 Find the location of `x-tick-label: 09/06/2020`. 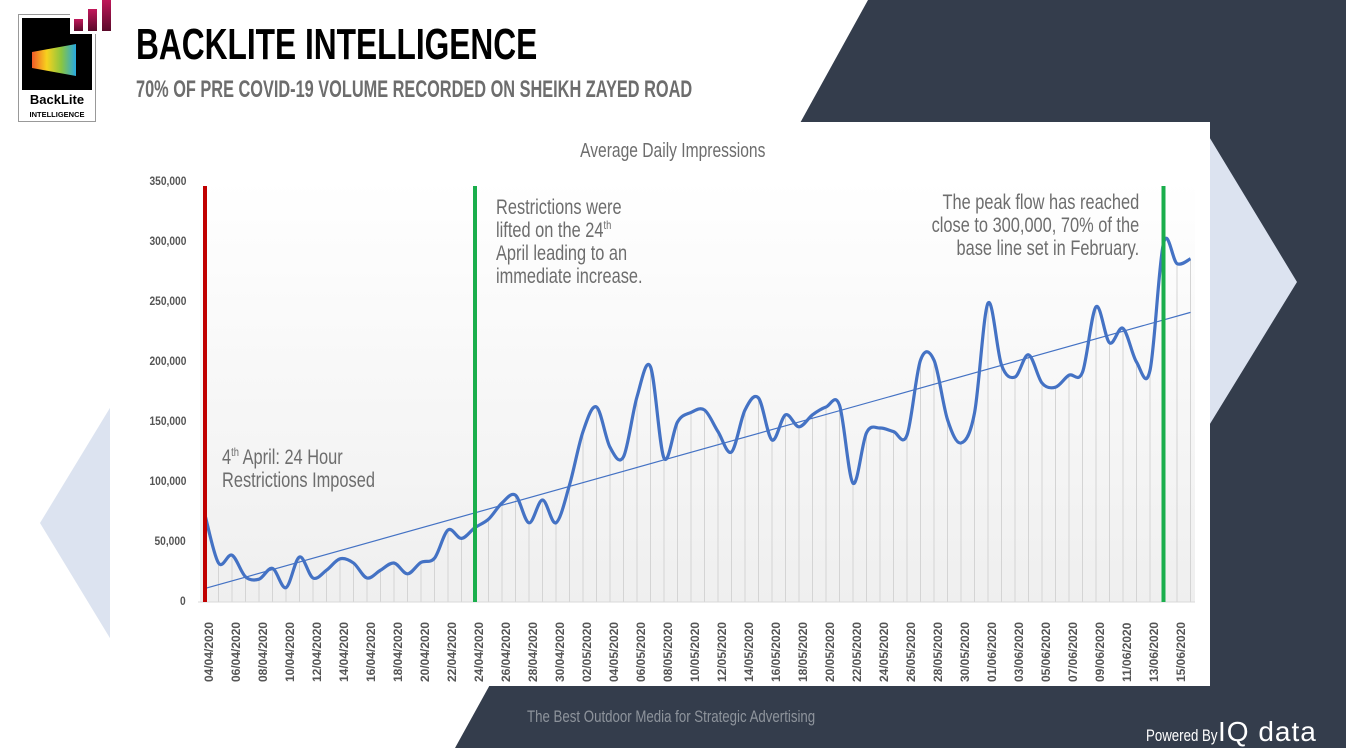

x-tick-label: 09/06/2020 is located at coordinates (1100, 651).